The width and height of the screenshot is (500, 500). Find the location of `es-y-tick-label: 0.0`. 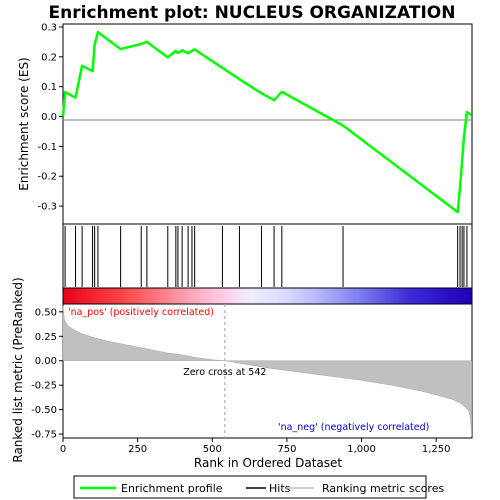

es-y-tick-label: 0.0 is located at coordinates (49, 117).